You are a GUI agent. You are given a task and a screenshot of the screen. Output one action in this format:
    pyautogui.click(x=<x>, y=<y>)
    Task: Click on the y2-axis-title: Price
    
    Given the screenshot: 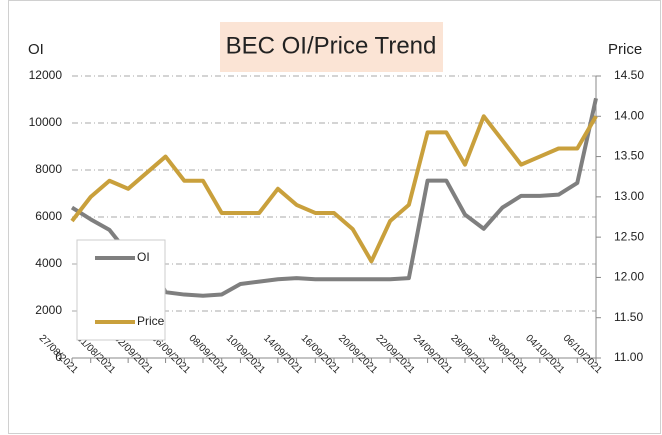 What is the action you would take?
    pyautogui.click(x=625, y=49)
    